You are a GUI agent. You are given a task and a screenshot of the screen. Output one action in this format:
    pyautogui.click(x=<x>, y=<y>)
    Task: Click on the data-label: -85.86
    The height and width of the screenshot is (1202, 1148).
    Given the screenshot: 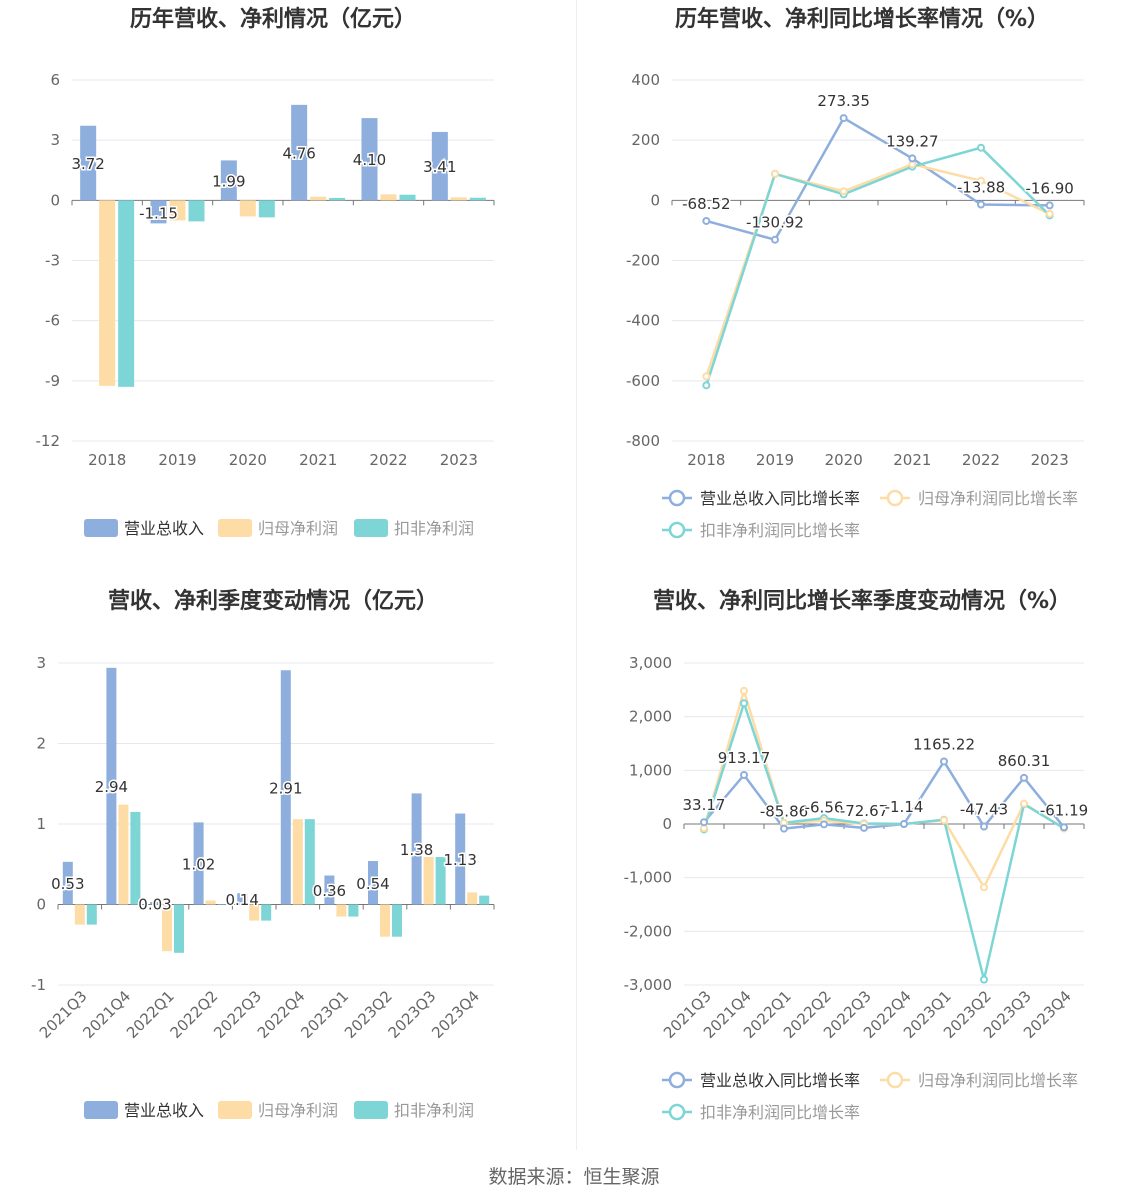 What is the action you would take?
    pyautogui.click(x=784, y=812)
    